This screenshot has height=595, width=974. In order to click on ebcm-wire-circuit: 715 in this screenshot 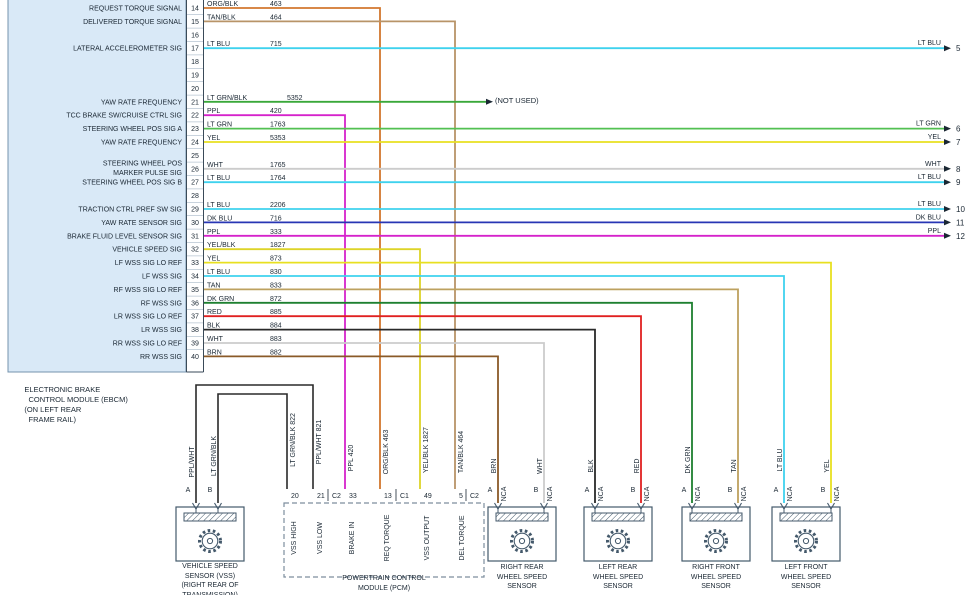, I will do `click(276, 44)`.